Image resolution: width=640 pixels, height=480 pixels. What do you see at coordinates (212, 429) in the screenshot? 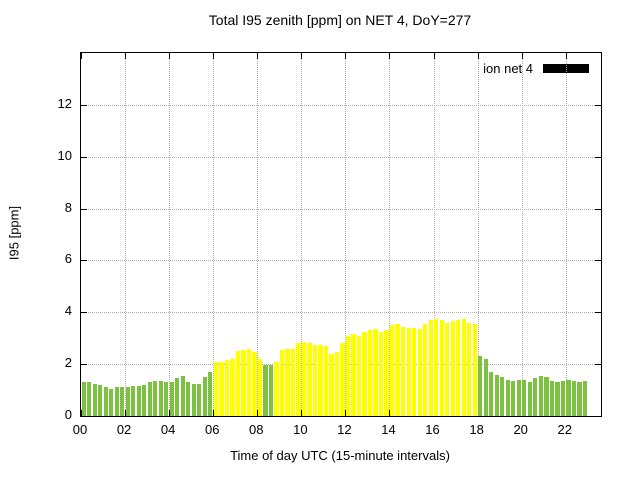
I see `x-tick-label: 06` at bounding box center [212, 429].